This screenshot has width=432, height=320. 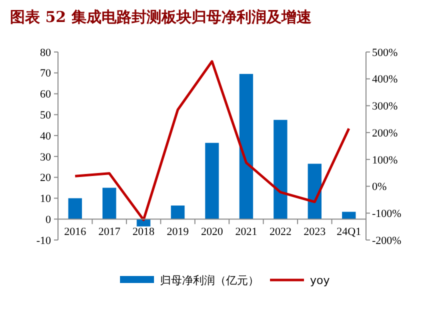 I want to click on y2-tick-label: 300%, so click(x=385, y=106).